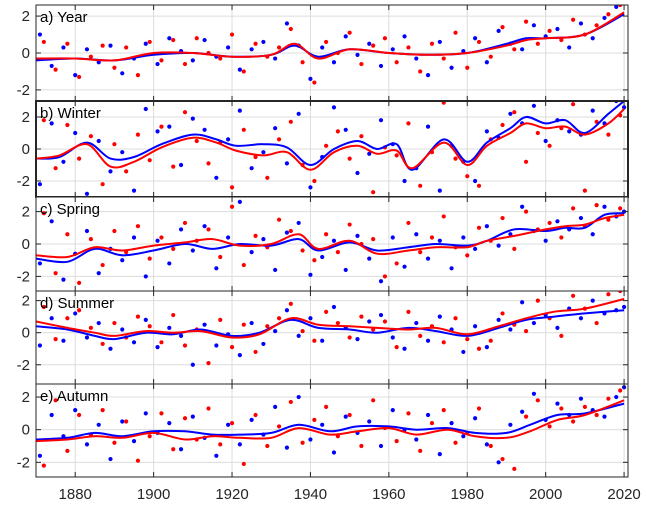  I want to click on y-tick-label: 0, so click(26, 53).